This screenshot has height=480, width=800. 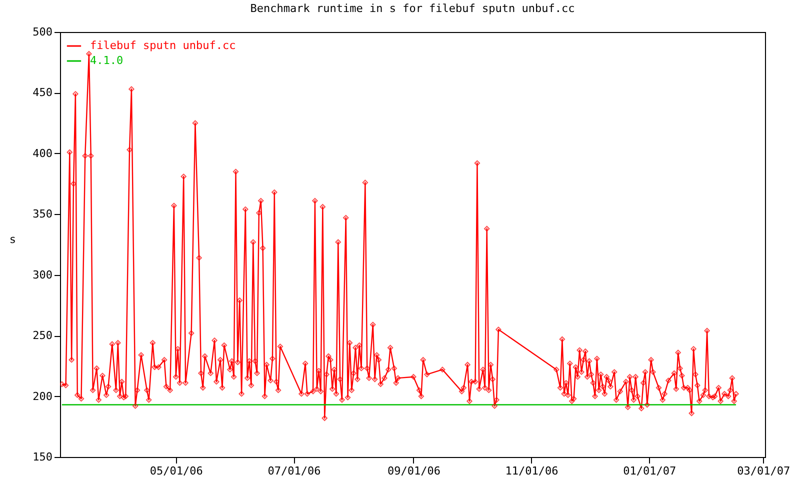 What do you see at coordinates (107, 60) in the screenshot?
I see `legend-label: 4.1.0` at bounding box center [107, 60].